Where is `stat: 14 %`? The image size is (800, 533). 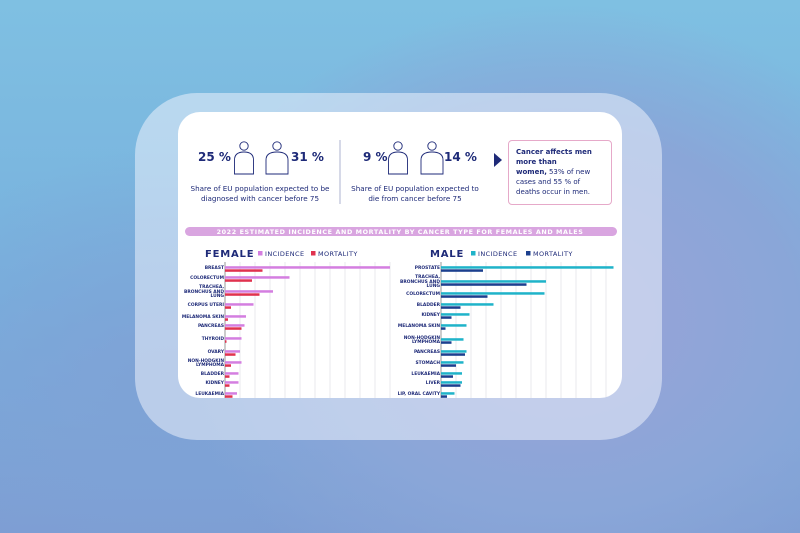
stat: 14 % is located at coordinates (460, 157).